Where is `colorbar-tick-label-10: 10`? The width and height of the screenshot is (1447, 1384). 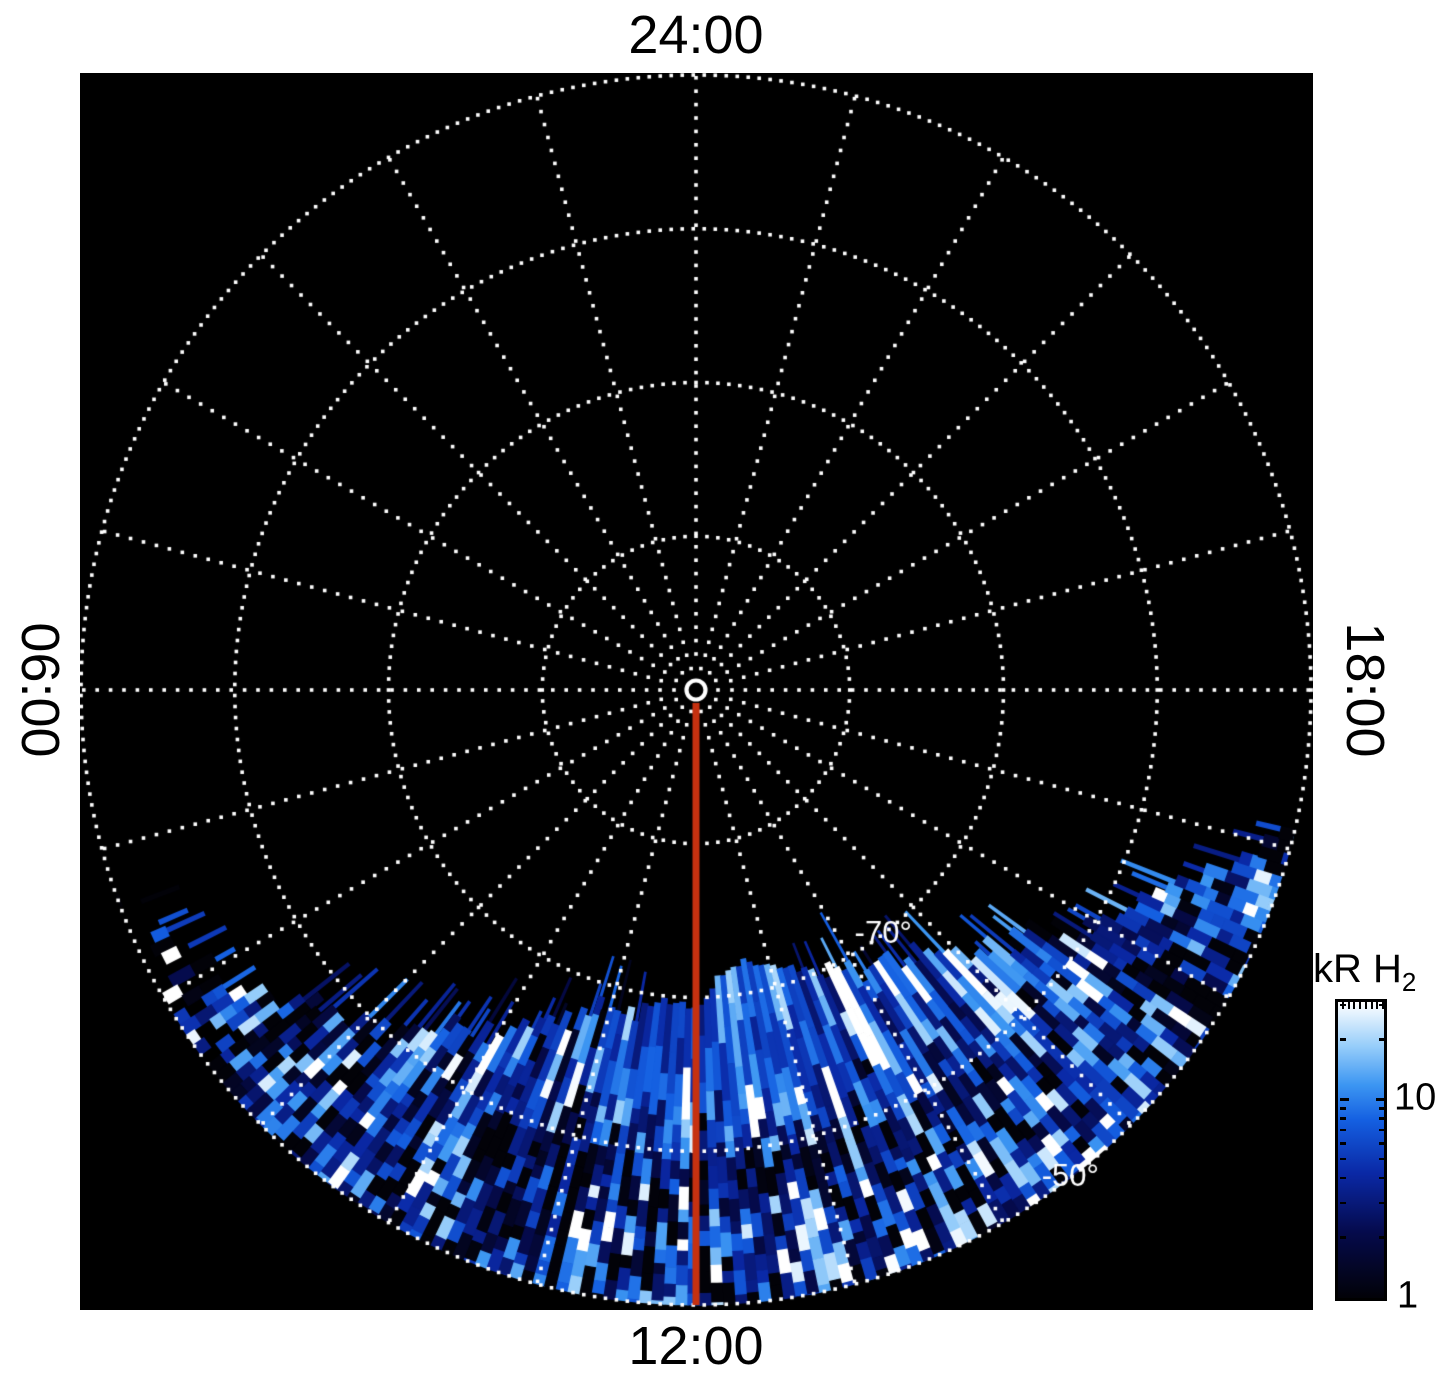 colorbar-tick-label-10: 10 is located at coordinates (1415, 1097).